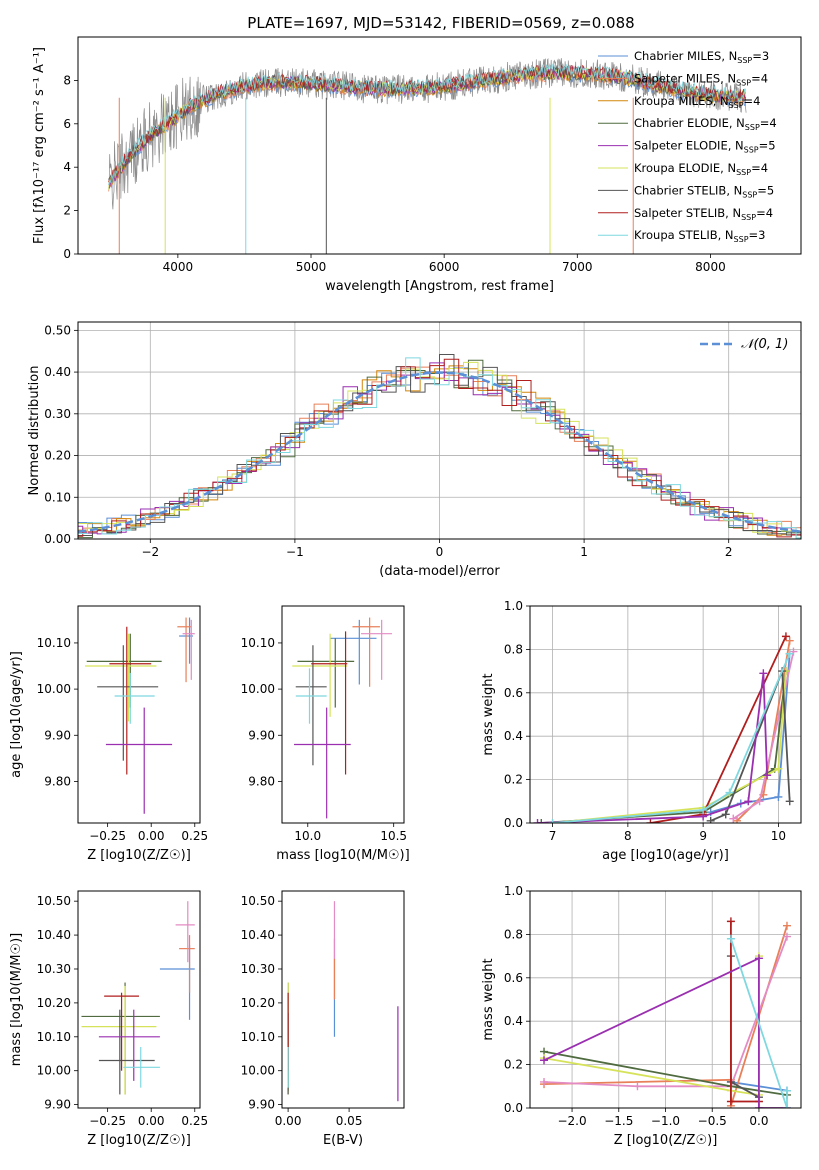  Describe the element at coordinates (697, 102) in the screenshot. I see `legend-label: Kroupa MILES, NSSP=4` at that location.